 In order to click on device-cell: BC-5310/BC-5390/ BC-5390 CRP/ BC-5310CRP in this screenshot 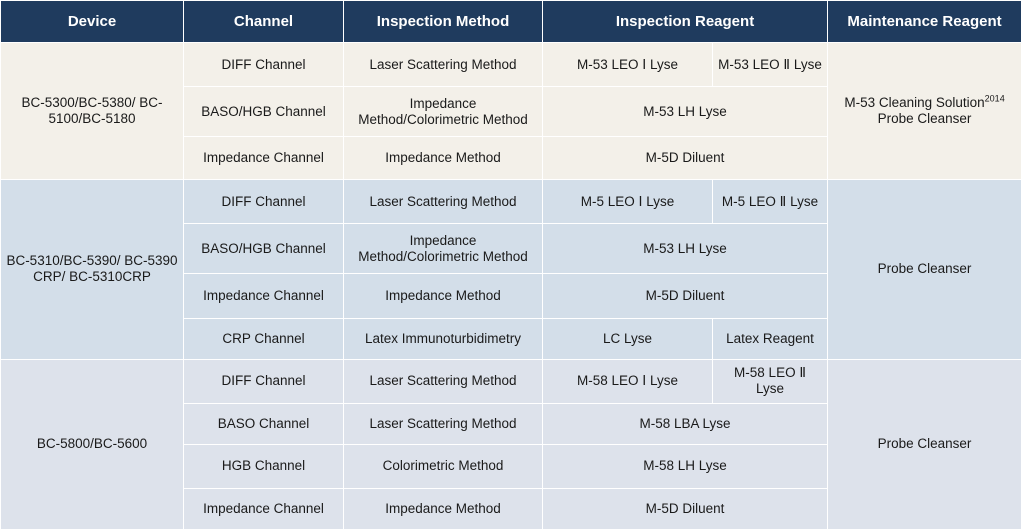, I will do `click(92, 269)`.